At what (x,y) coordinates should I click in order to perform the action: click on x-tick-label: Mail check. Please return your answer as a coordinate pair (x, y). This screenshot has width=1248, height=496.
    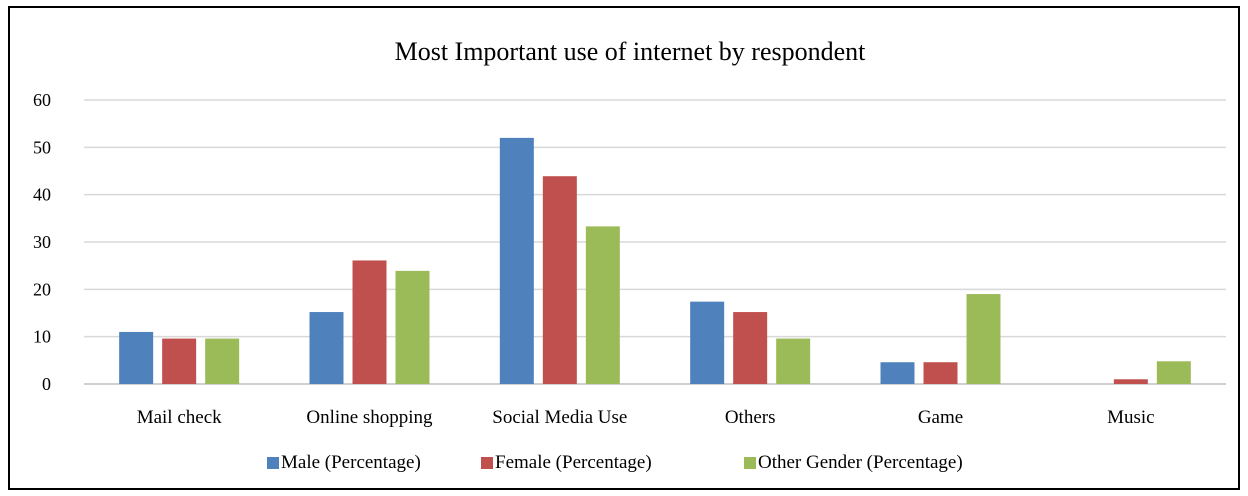
    Looking at the image, I should click on (179, 417).